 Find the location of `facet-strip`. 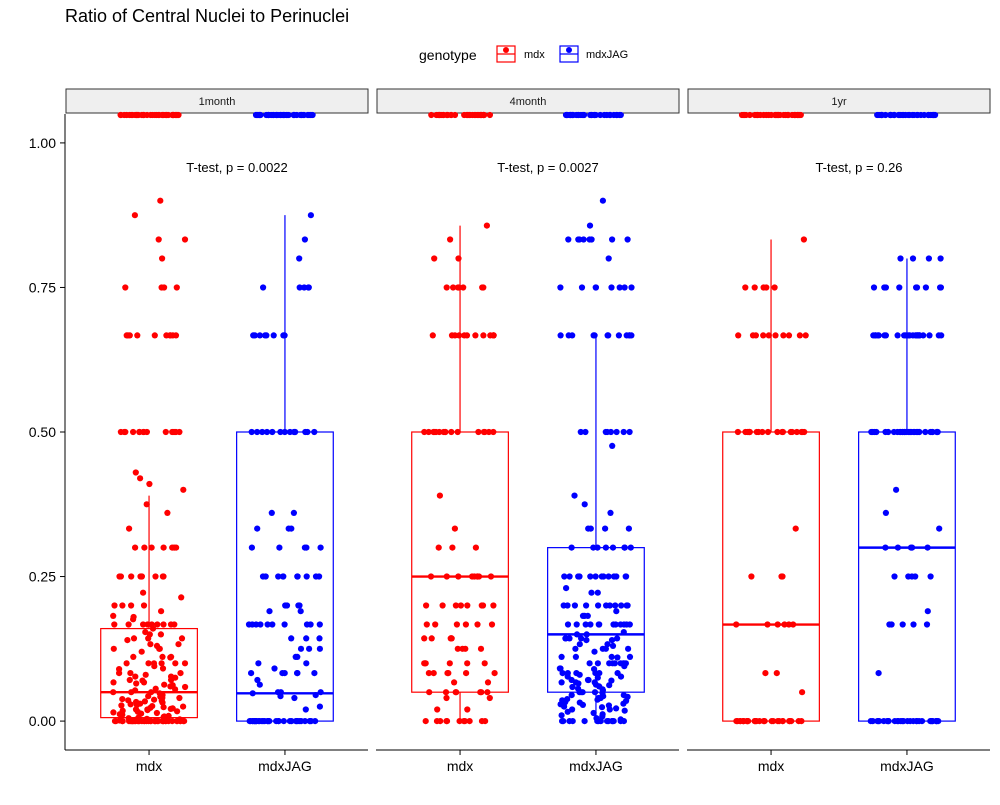

facet-strip is located at coordinates (217, 101).